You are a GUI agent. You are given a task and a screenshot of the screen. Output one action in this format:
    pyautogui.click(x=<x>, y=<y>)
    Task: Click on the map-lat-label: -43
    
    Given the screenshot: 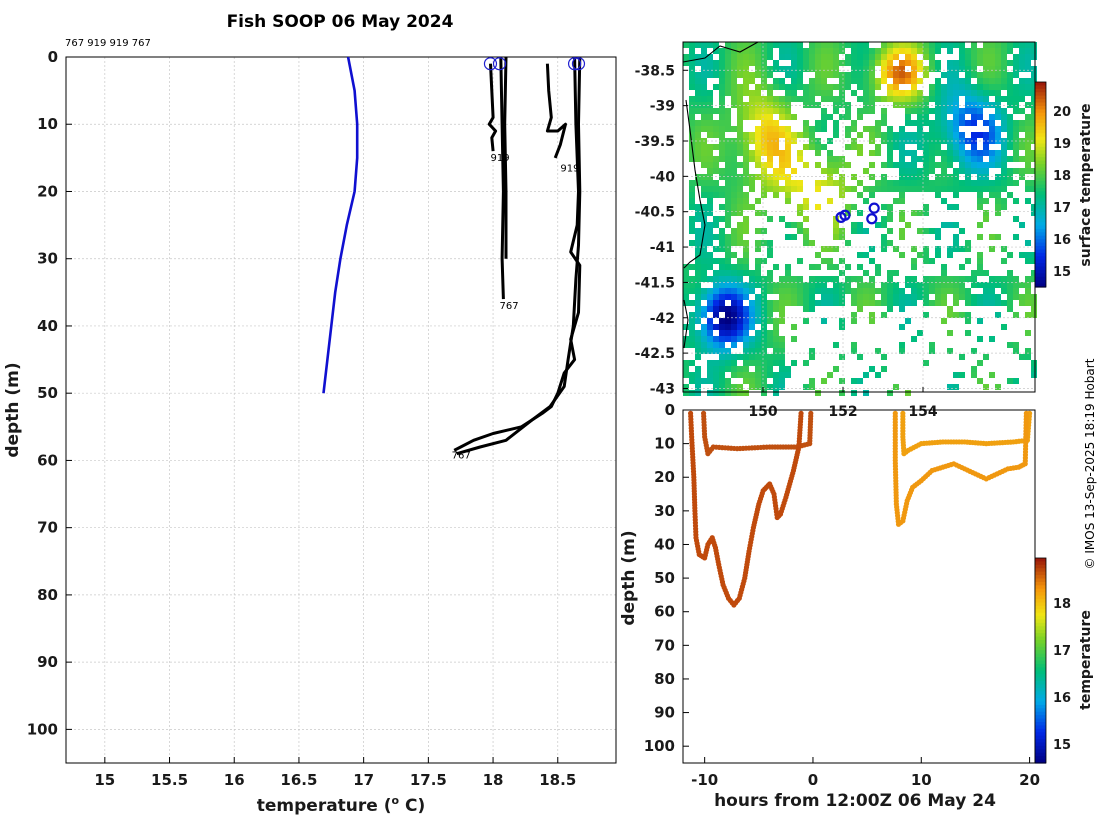 What is the action you would take?
    pyautogui.click(x=662, y=389)
    